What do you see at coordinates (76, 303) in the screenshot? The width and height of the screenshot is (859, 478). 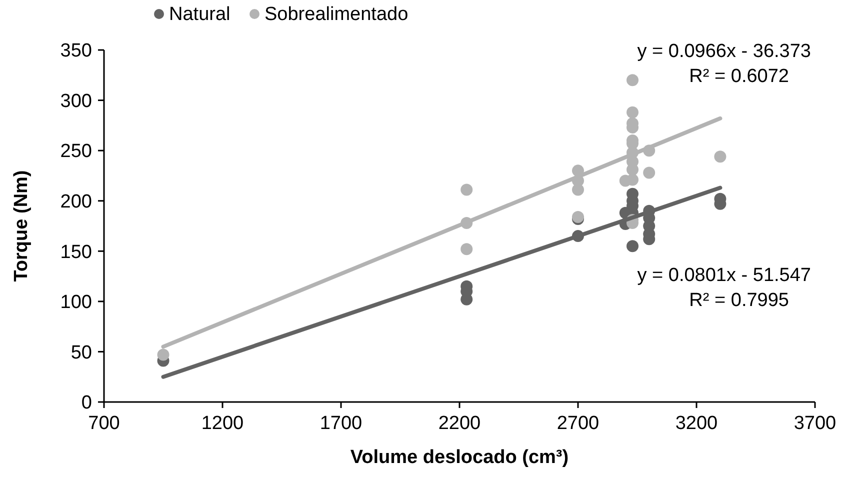 I see `y-tick-label: 100` at bounding box center [76, 303].